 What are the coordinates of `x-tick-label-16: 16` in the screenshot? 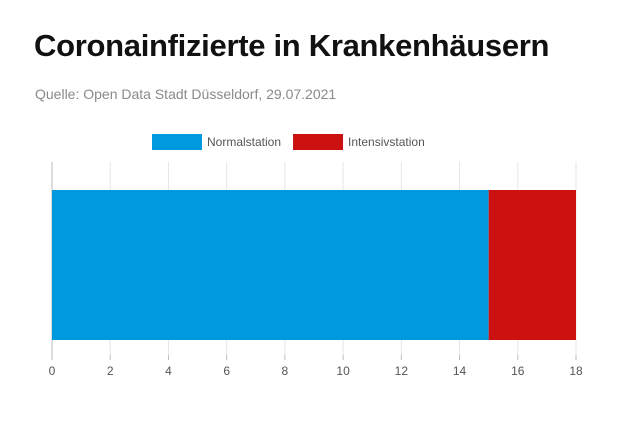 It's located at (518, 371).